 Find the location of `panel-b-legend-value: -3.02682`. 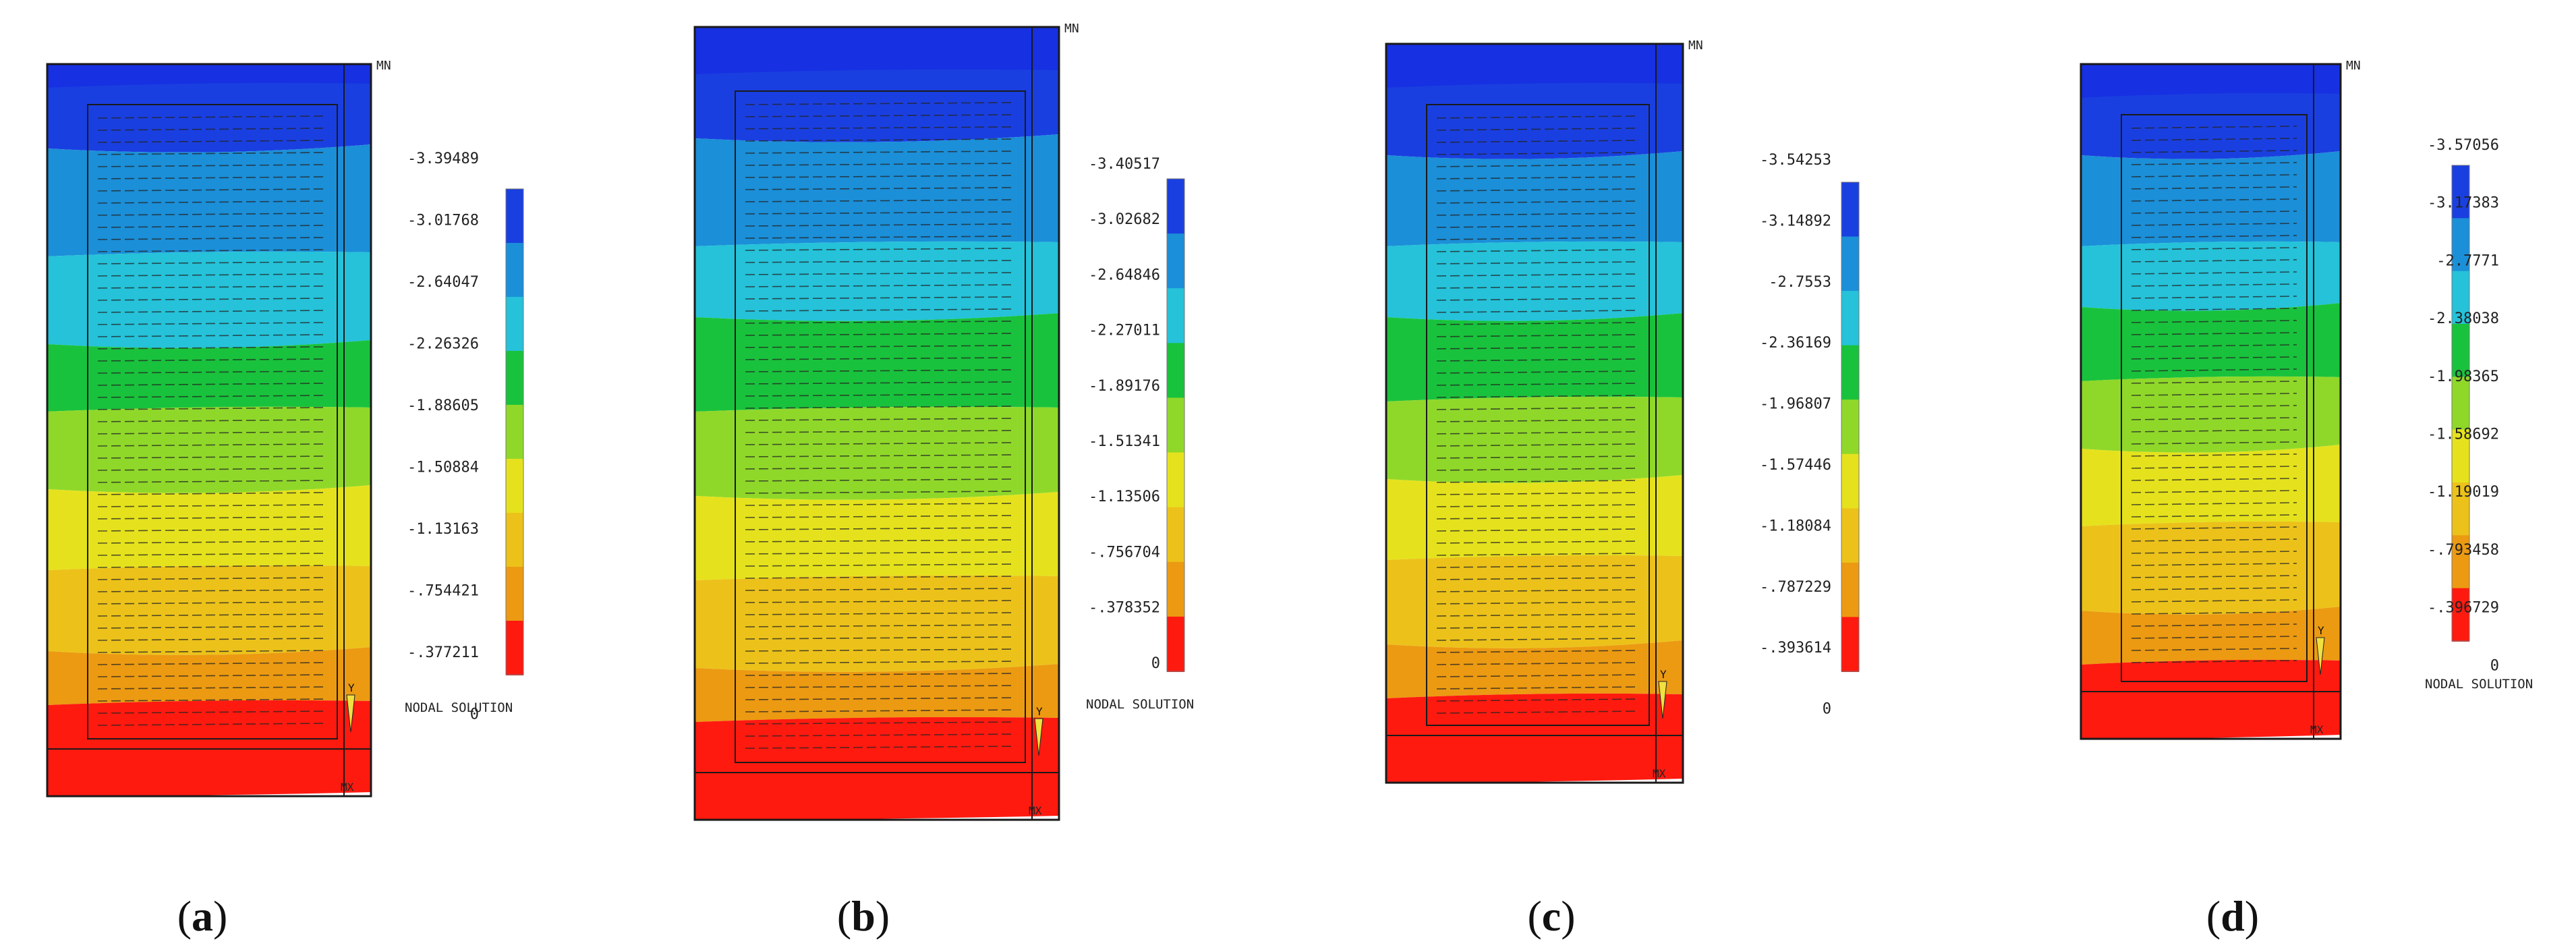

panel-b-legend-value: -3.02682 is located at coordinates (1124, 219).